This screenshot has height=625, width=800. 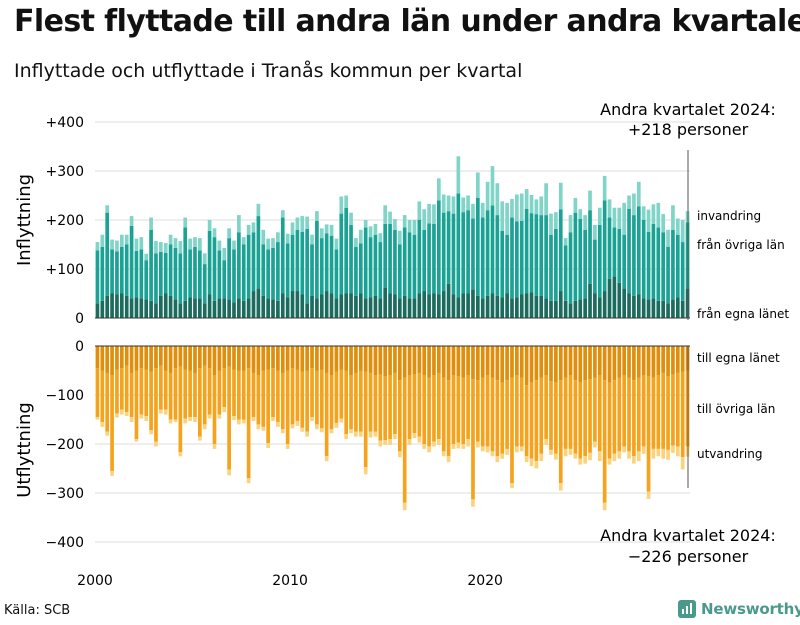 I want to click on brand-name: Newsworthy, so click(x=750, y=609).